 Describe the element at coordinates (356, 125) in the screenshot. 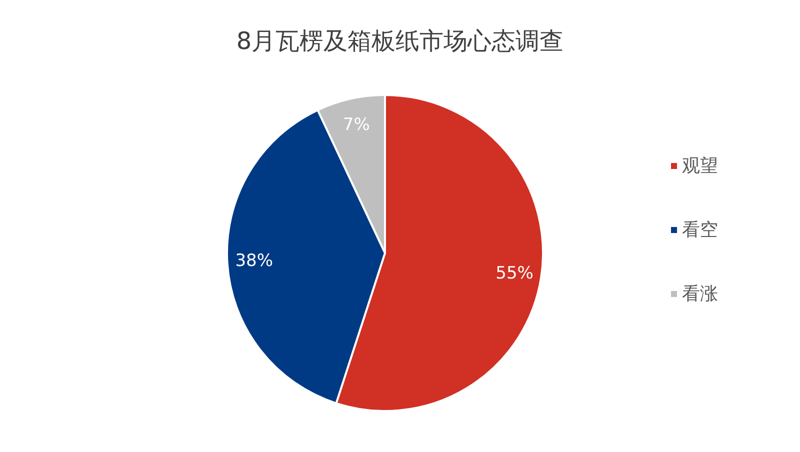

I see `data-label: 7%` at that location.